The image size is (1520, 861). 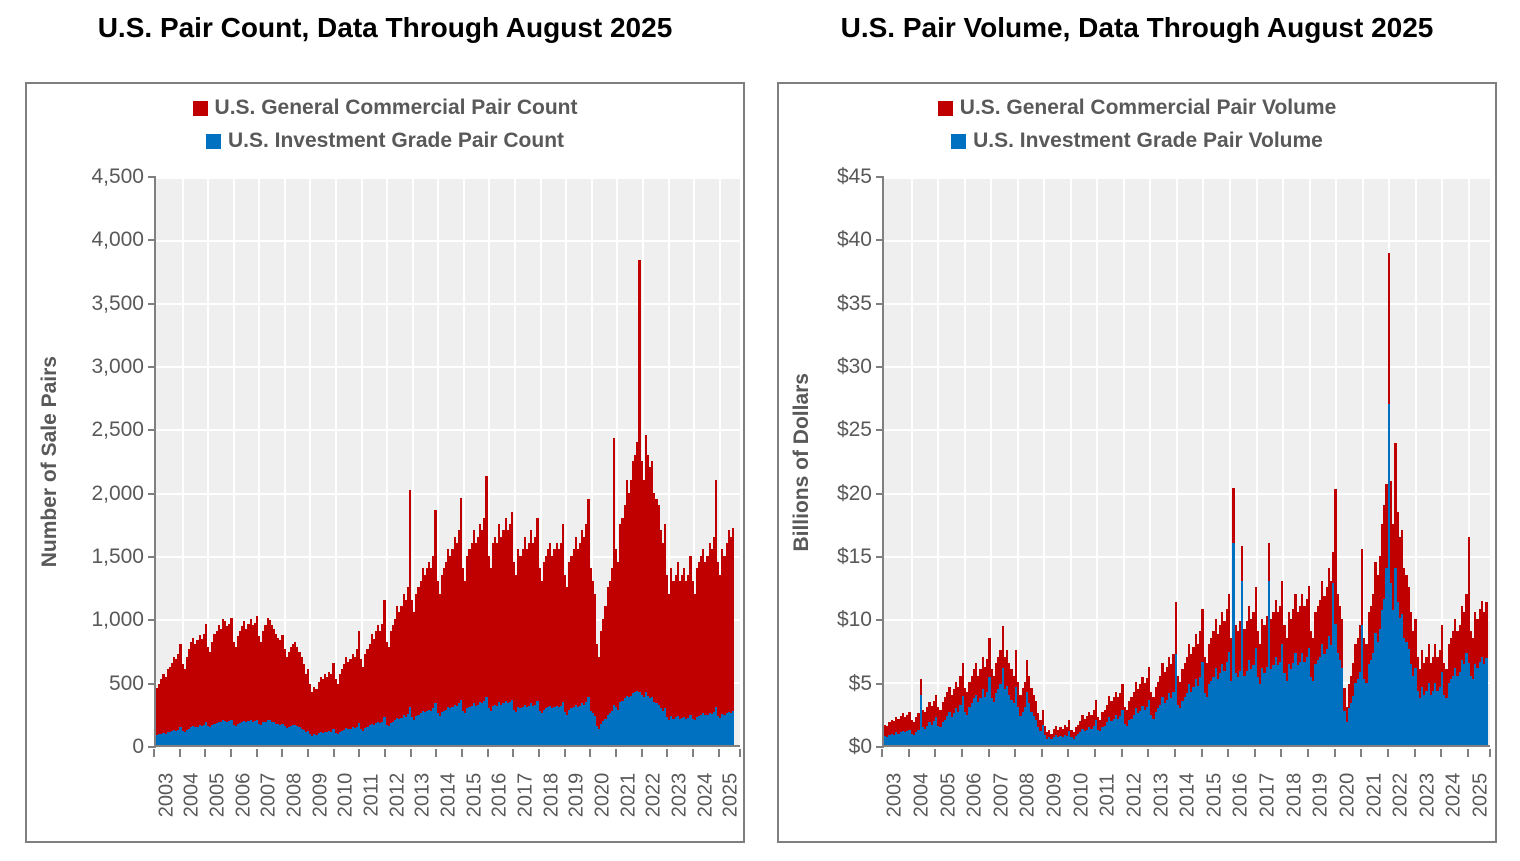 What do you see at coordinates (854, 303) in the screenshot?
I see `y-tick-label: $35` at bounding box center [854, 303].